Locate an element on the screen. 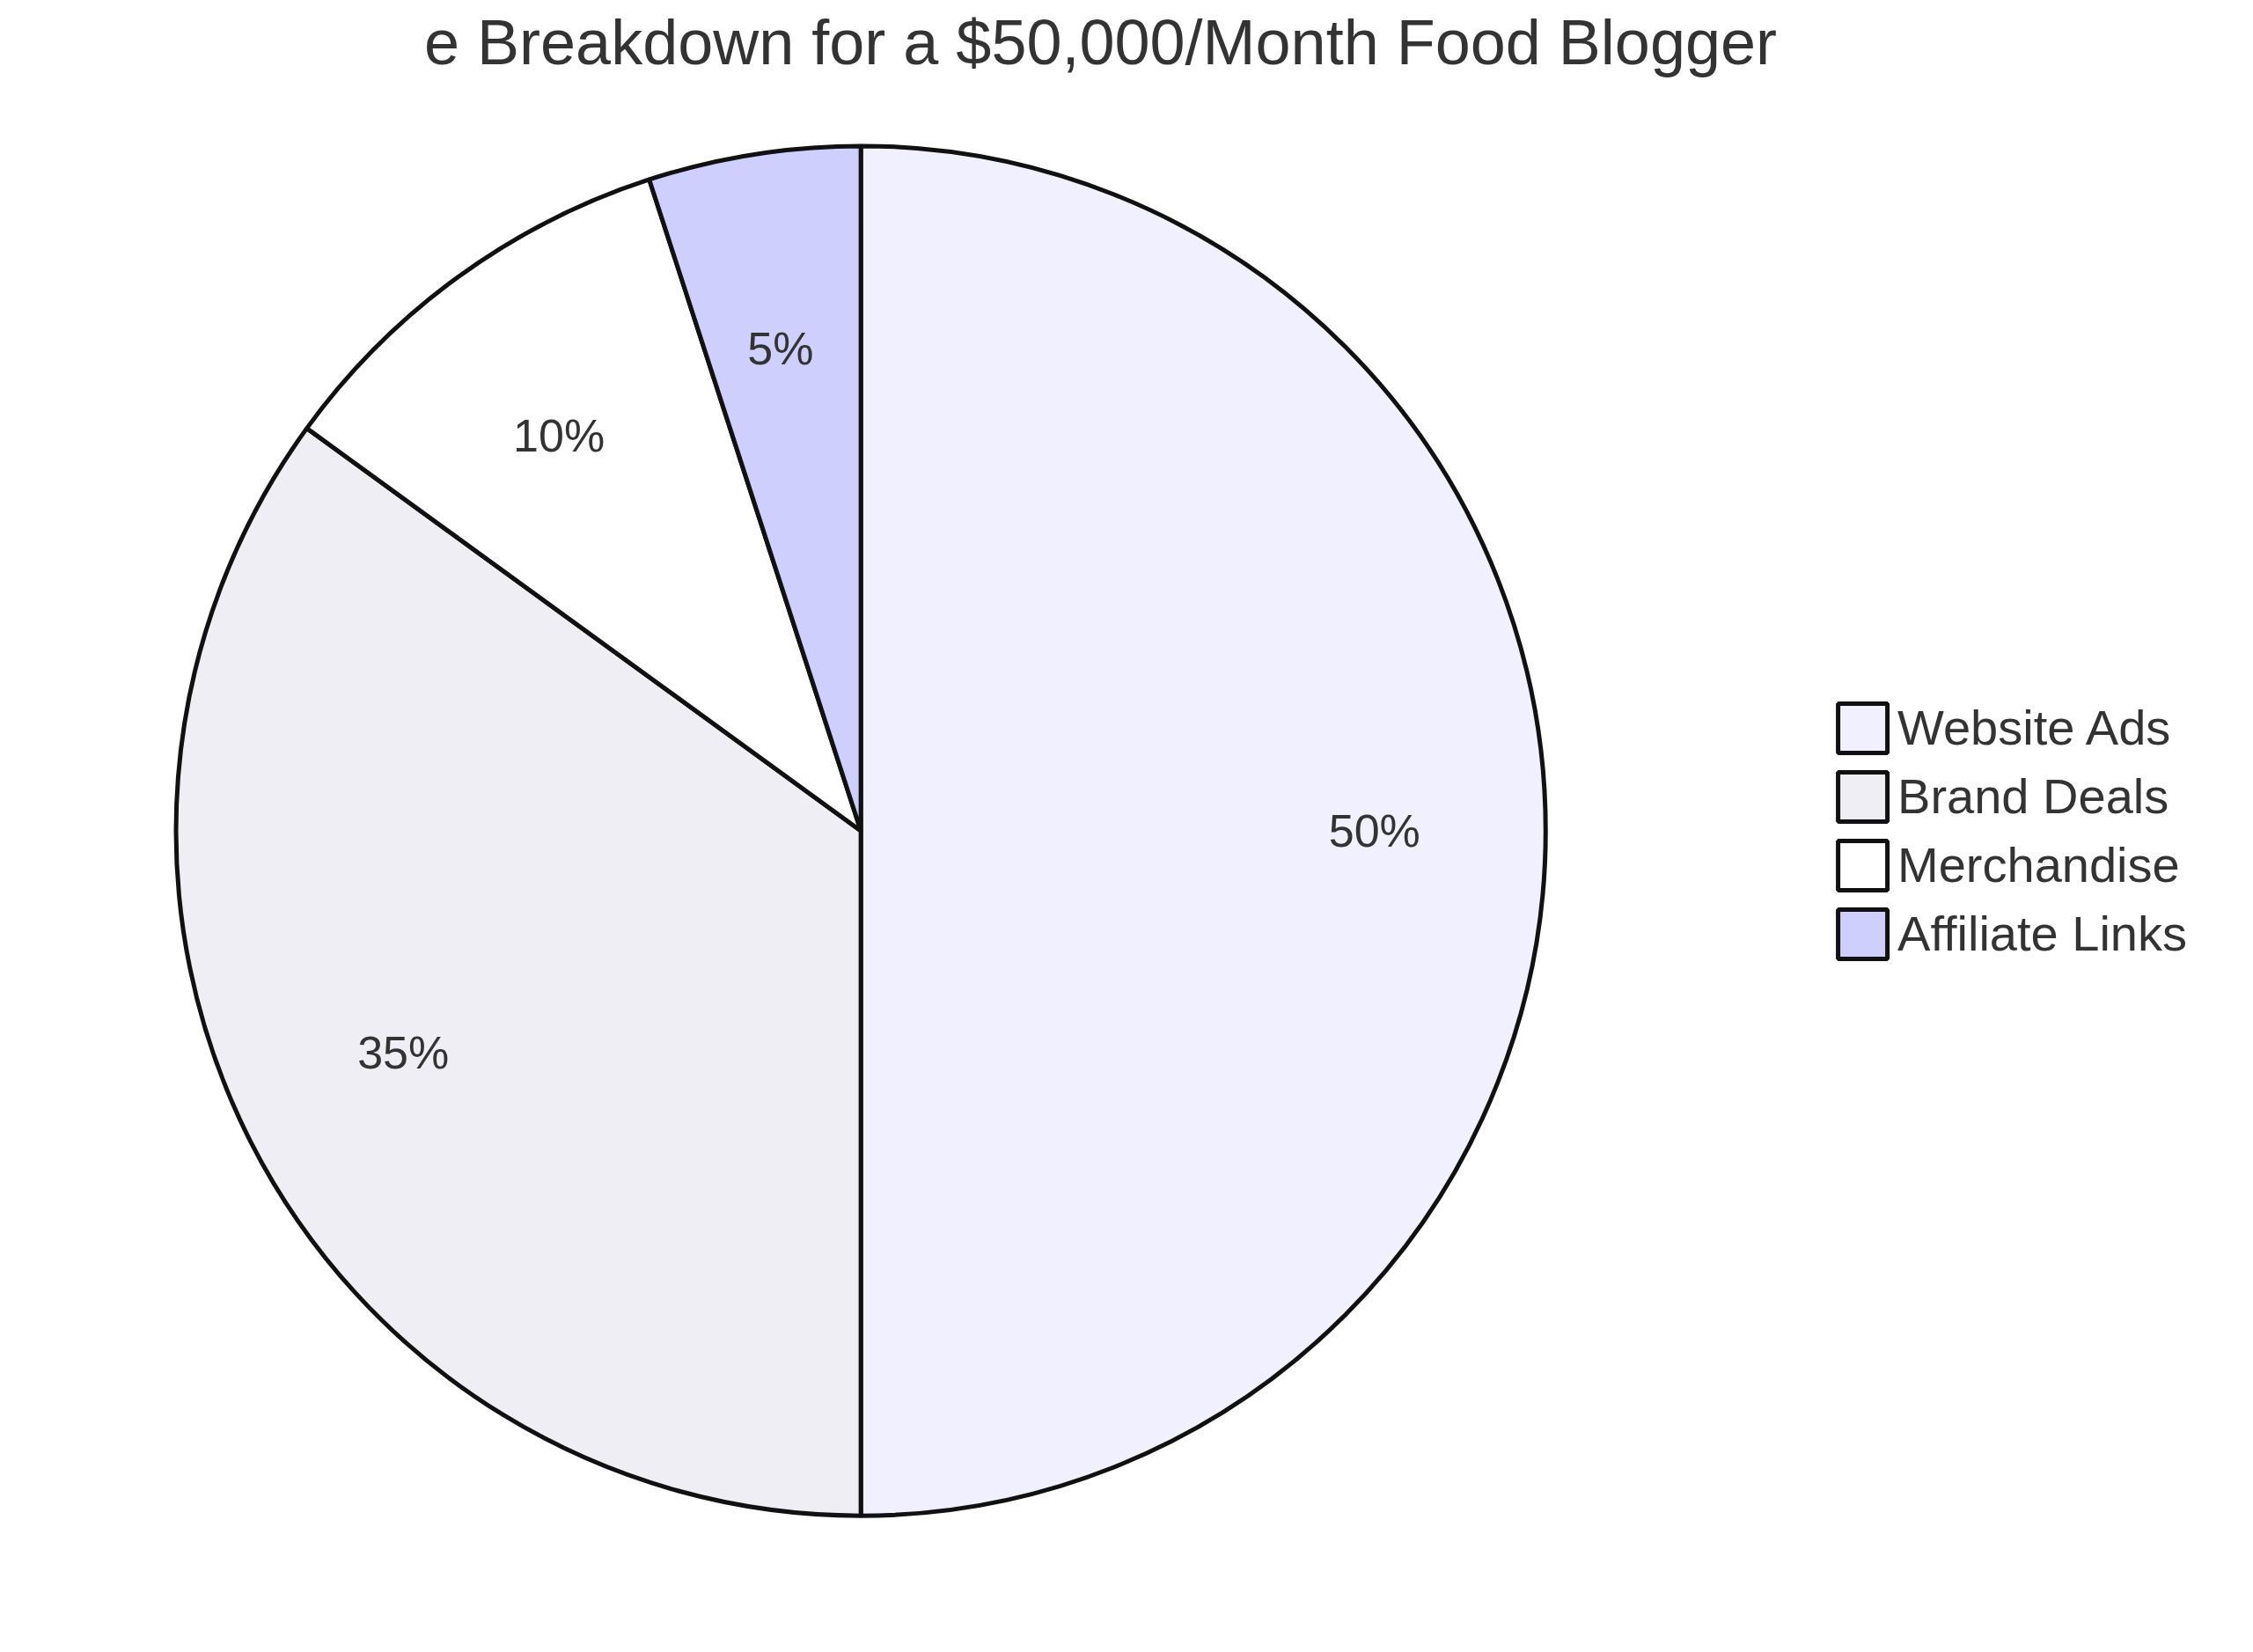 Image resolution: width=2253 pixels, height=1652 pixels. legend-label: Affiliate Links is located at coordinates (2042, 933).